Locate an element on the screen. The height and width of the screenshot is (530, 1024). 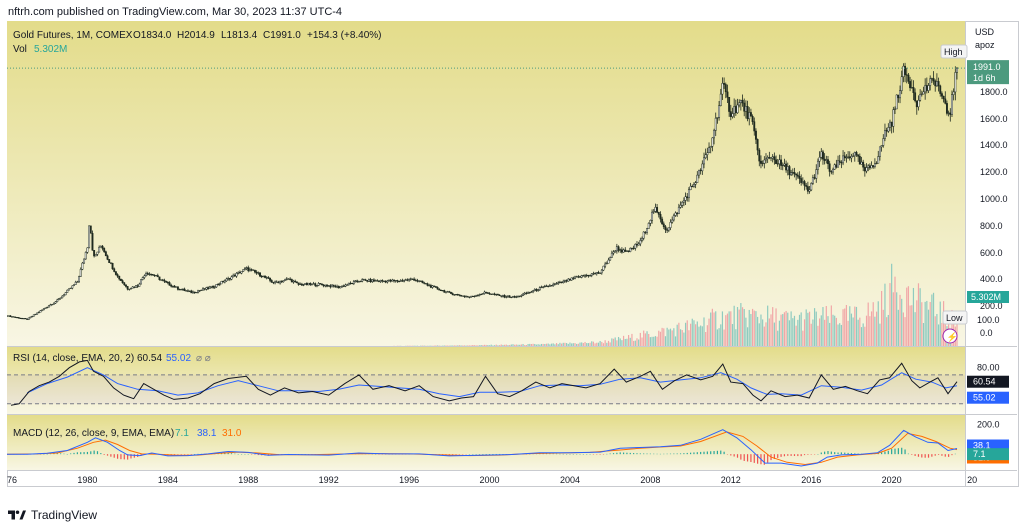
rsi-value-tag: 60.54 is located at coordinates (984, 382).